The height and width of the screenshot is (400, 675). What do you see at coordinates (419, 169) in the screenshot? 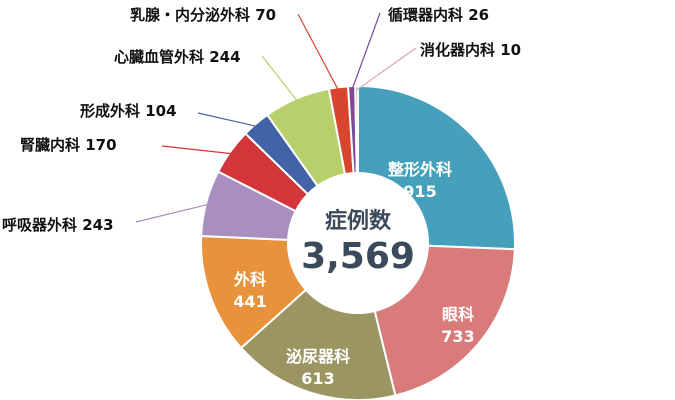
I see `slice-label-name: 整形外科` at bounding box center [419, 169].